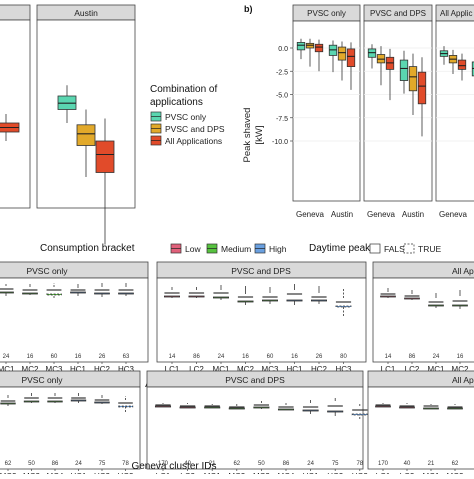 The width and height of the screenshot is (474, 479). What do you see at coordinates (409, 248) in the screenshot?
I see `daytime-swatch-true` at bounding box center [409, 248].